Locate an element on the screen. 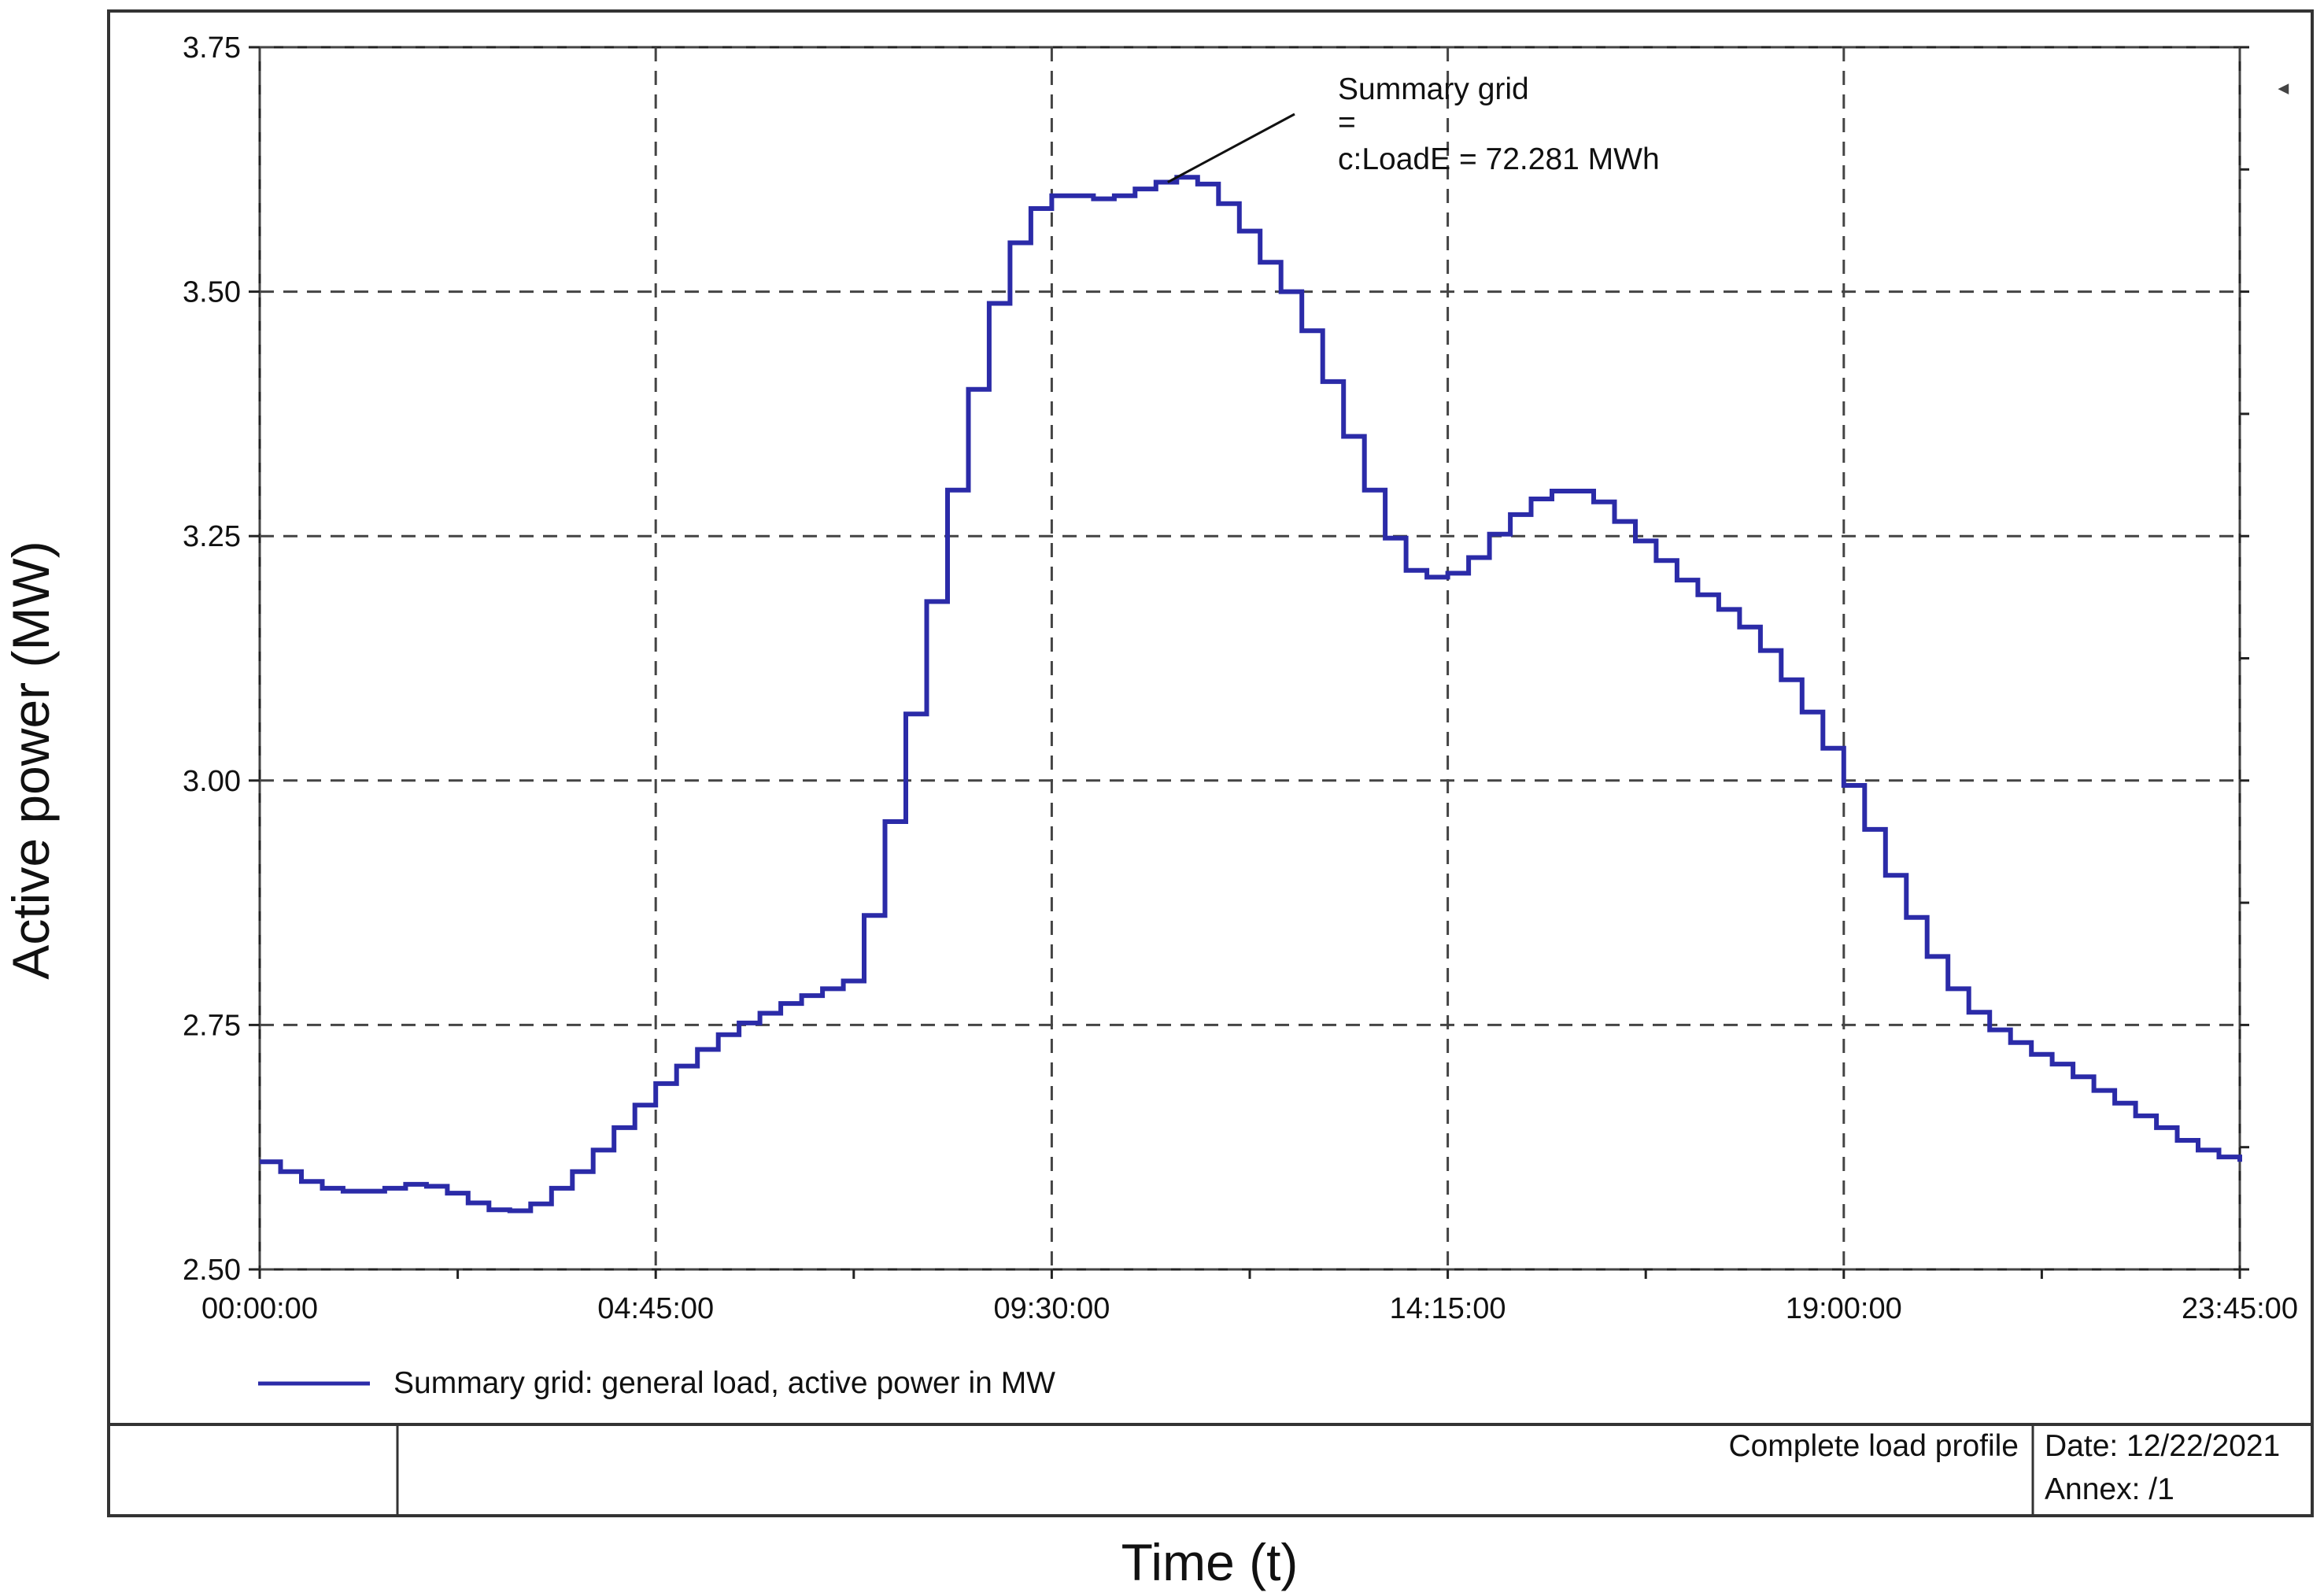 The width and height of the screenshot is (2324, 1596). footer-title: Complete load profile is located at coordinates (1873, 1446).